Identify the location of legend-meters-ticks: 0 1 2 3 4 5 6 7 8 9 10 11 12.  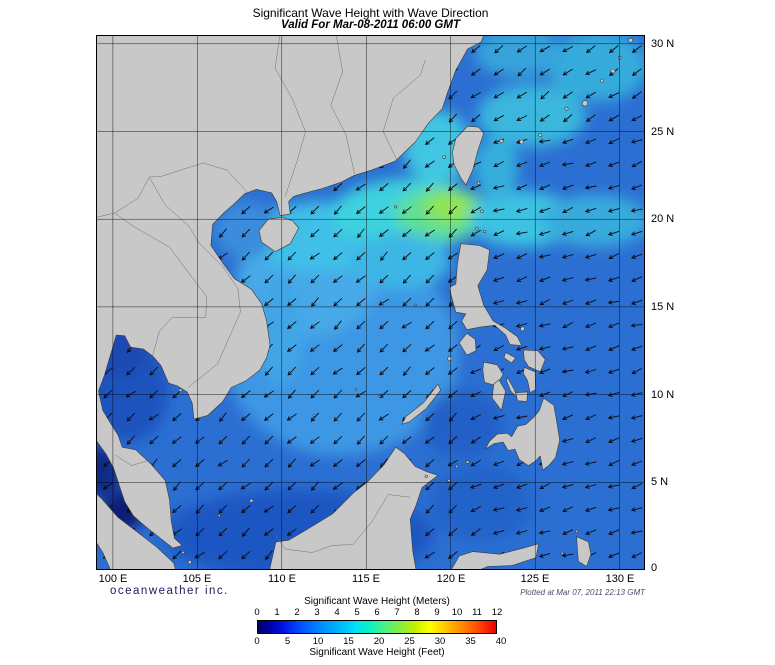
(378, 612).